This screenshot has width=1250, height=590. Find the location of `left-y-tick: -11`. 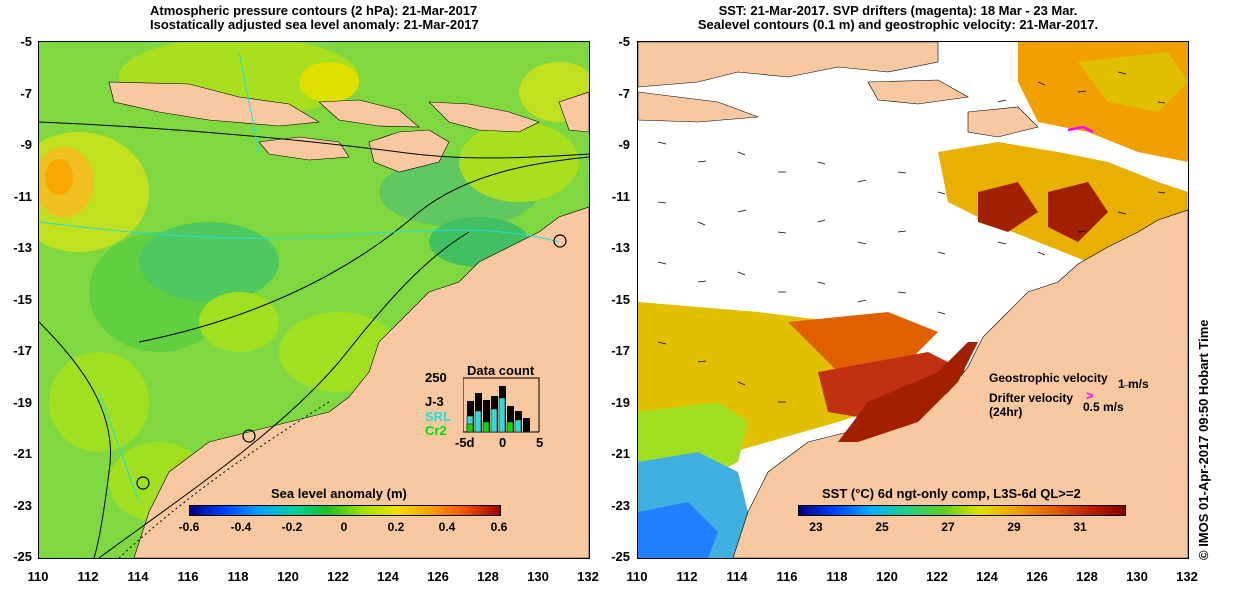

left-y-tick: -11 is located at coordinates (22, 196).